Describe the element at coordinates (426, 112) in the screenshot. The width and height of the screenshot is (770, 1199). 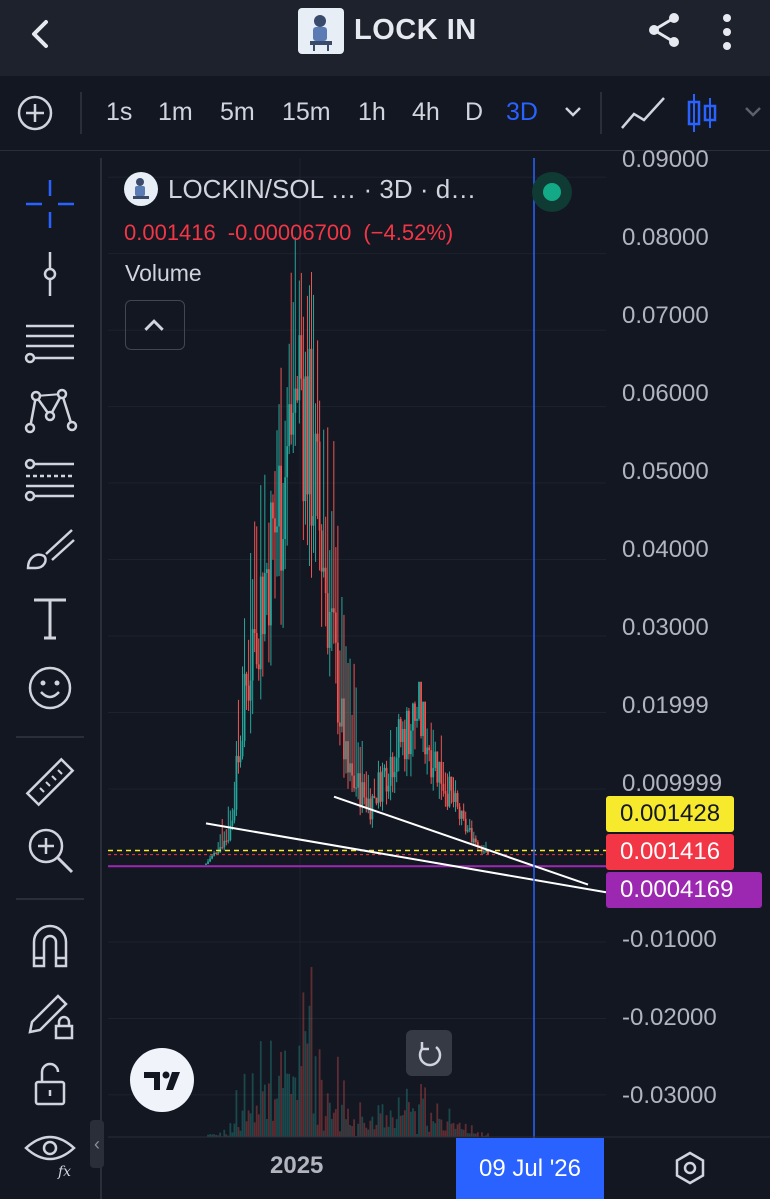
I see `timeframe-4h: 4h` at that location.